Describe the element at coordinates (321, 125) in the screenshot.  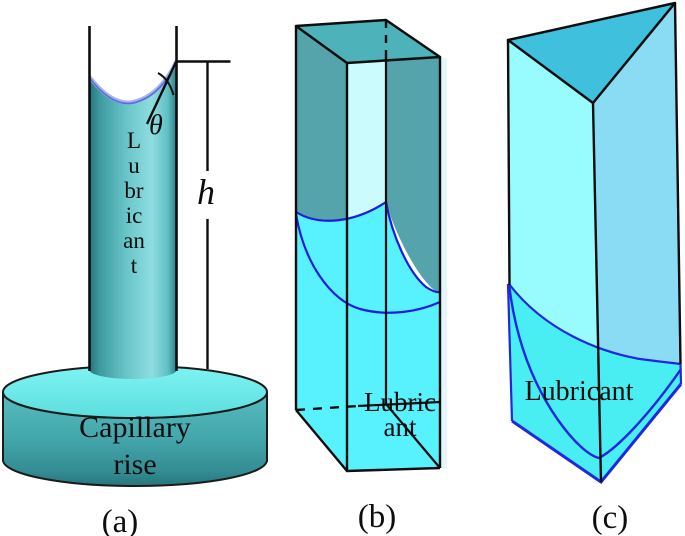
I see `box-front-left-face` at that location.